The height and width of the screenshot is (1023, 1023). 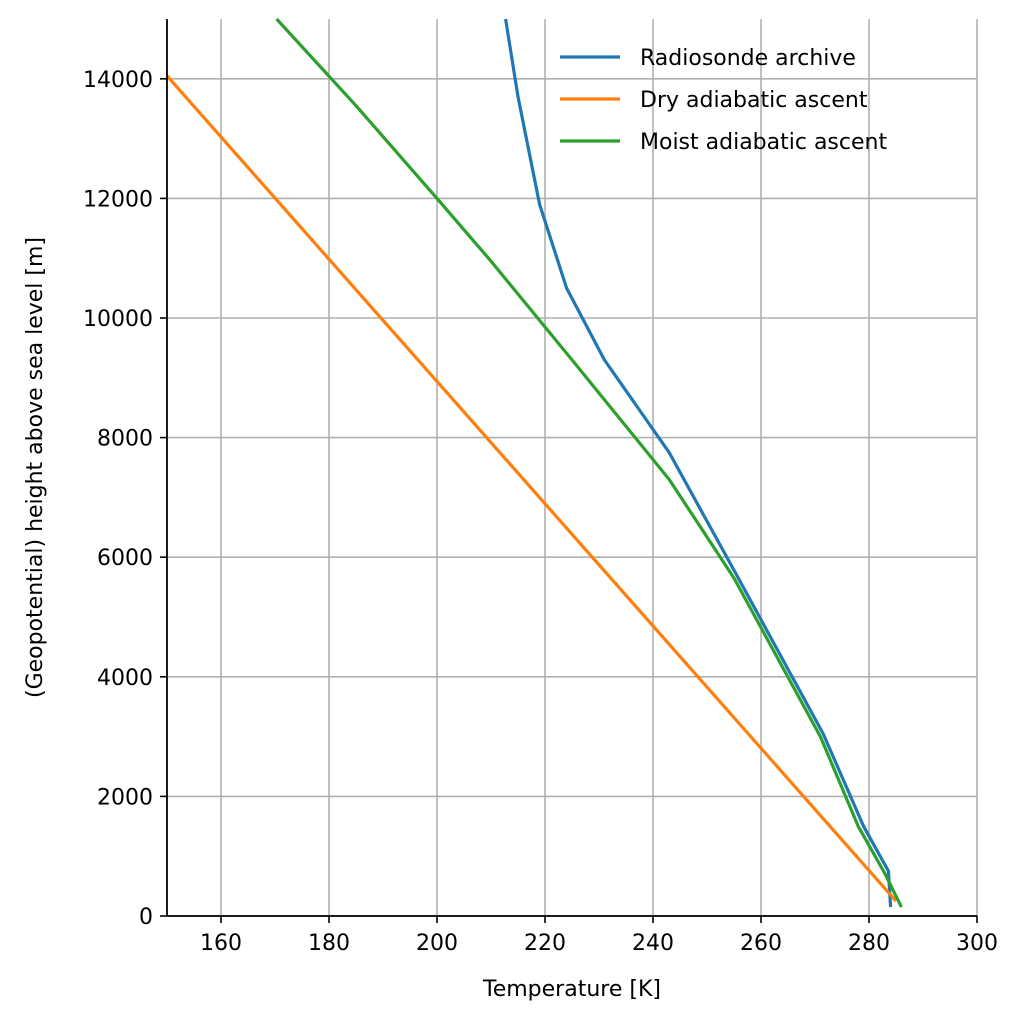 What do you see at coordinates (761, 943) in the screenshot?
I see `x-tick-label: 260` at bounding box center [761, 943].